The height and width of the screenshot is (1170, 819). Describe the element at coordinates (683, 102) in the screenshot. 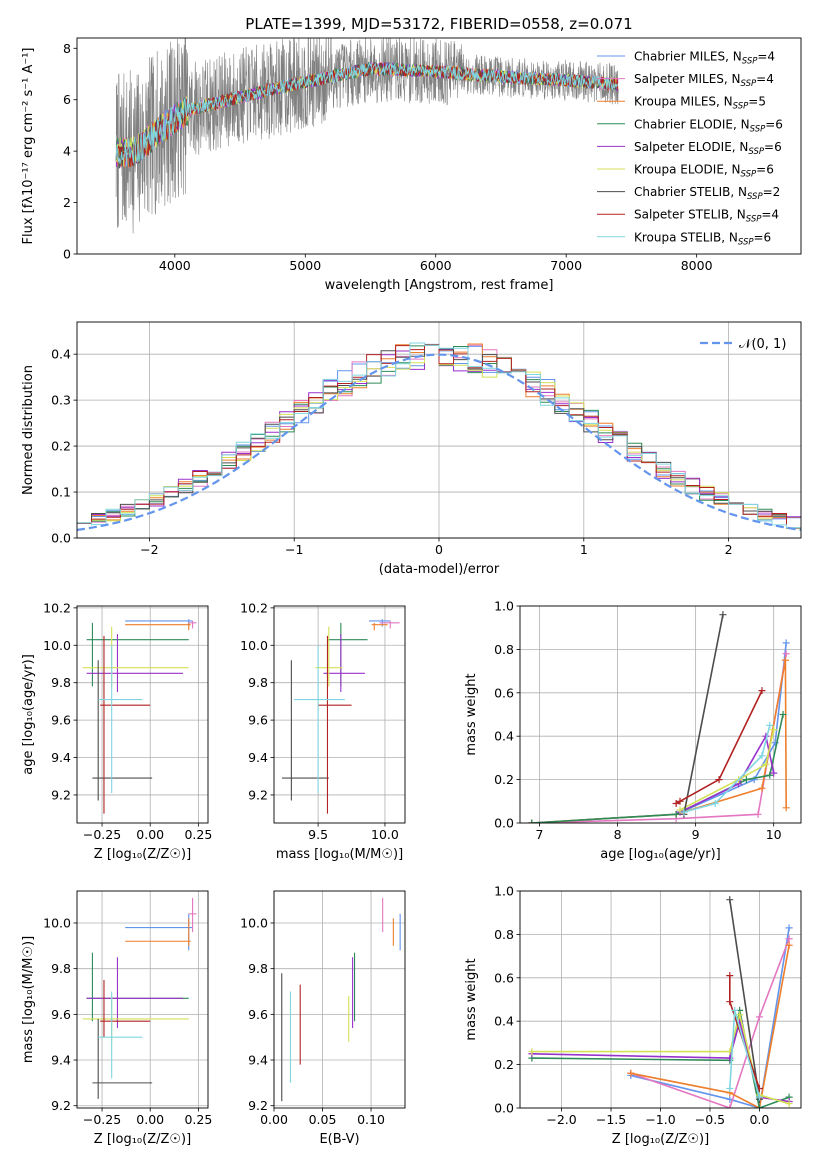

I see `legend-label: Kroupa MILES, N` at that location.